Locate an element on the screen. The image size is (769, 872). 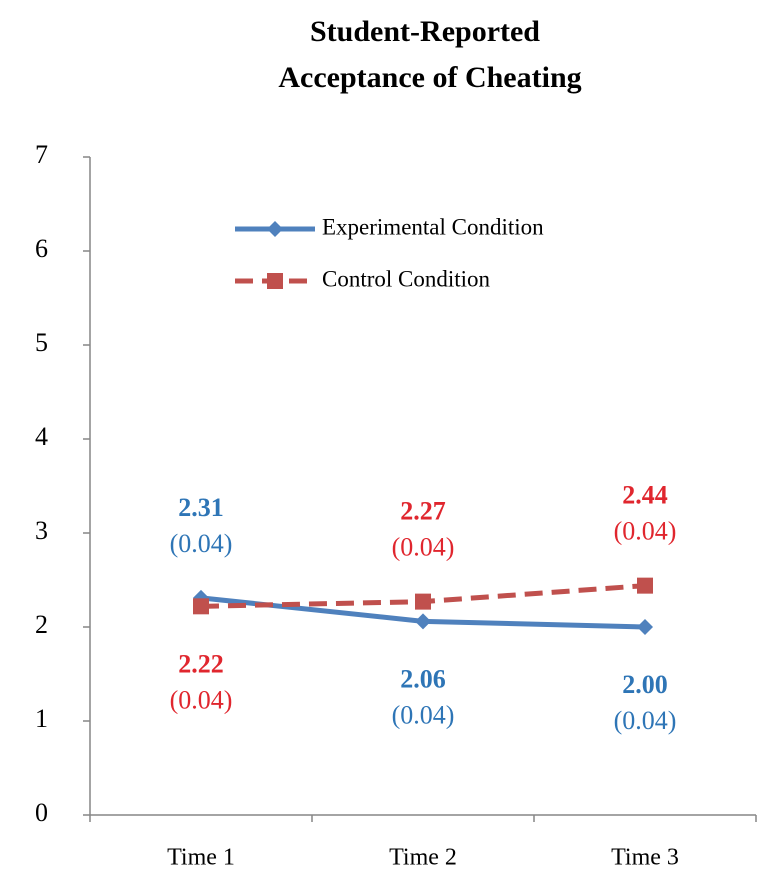
y-tick-label: 0 is located at coordinates (41, 812).